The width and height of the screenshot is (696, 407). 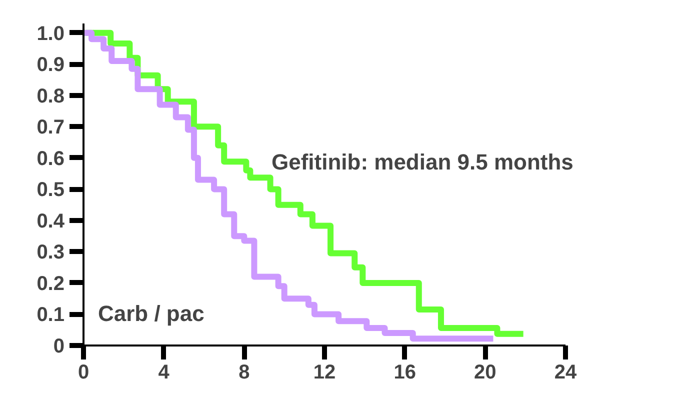 What do you see at coordinates (51, 221) in the screenshot?
I see `y-tick-label: 0.4` at bounding box center [51, 221].